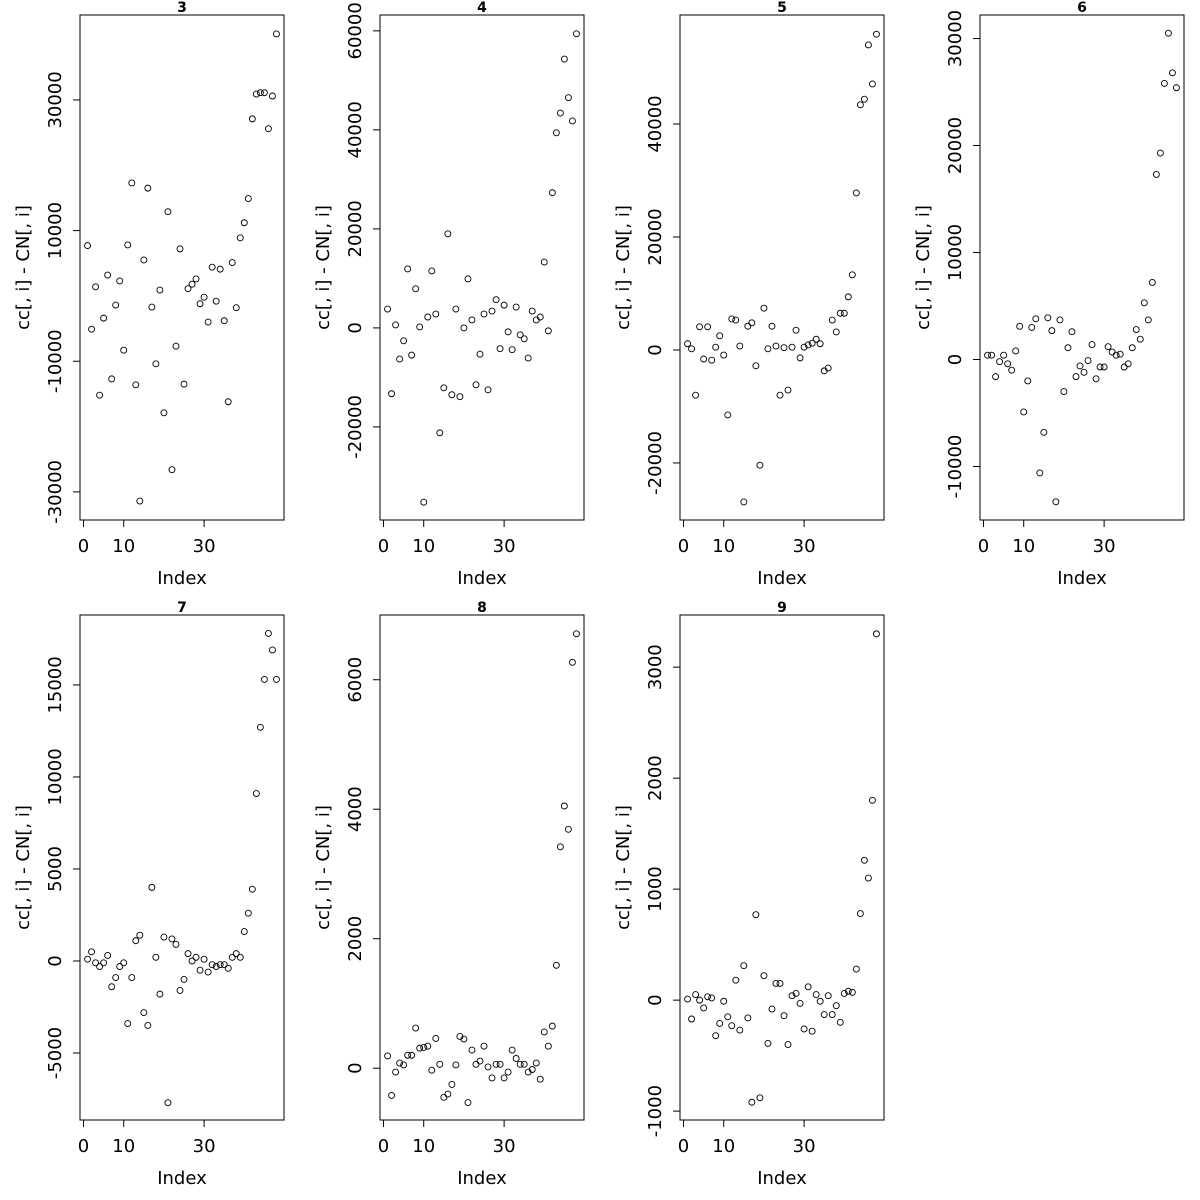 Image resolution: width=1200 pixels, height=1200 pixels. I want to click on y-tick-label: -10000, so click(955, 467).